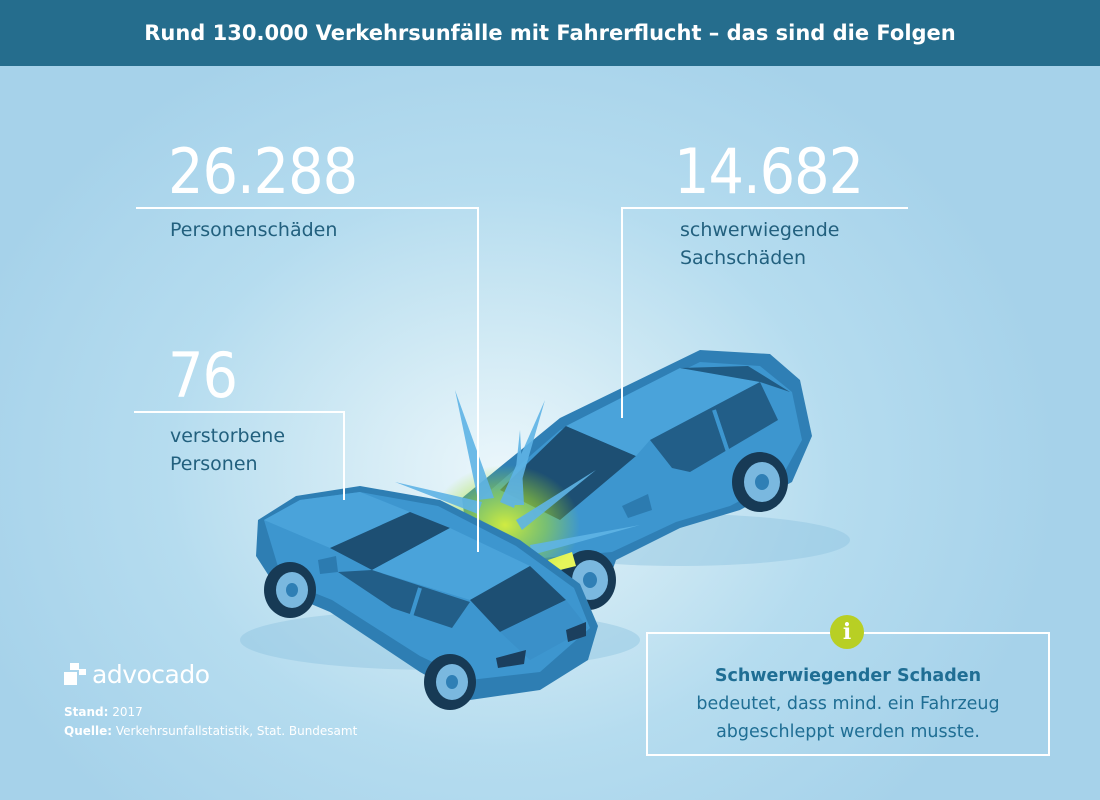  What do you see at coordinates (228, 436) in the screenshot?
I see `stat-label-line: verstorbene` at bounding box center [228, 436].